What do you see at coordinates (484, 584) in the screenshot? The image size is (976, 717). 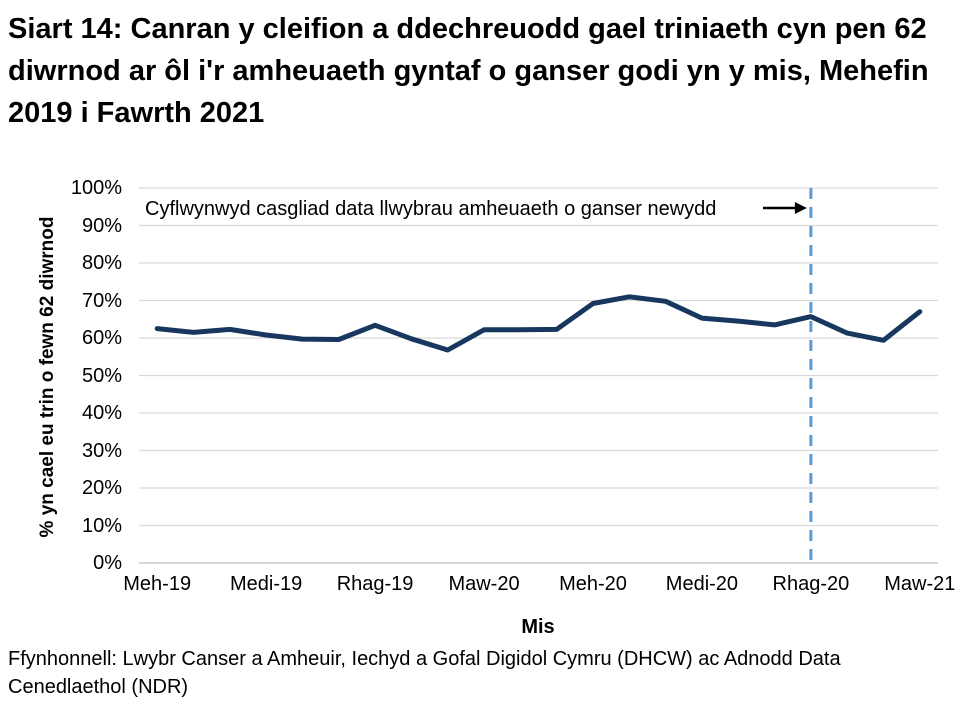 I see `x-tick-label: Maw-20` at bounding box center [484, 584].